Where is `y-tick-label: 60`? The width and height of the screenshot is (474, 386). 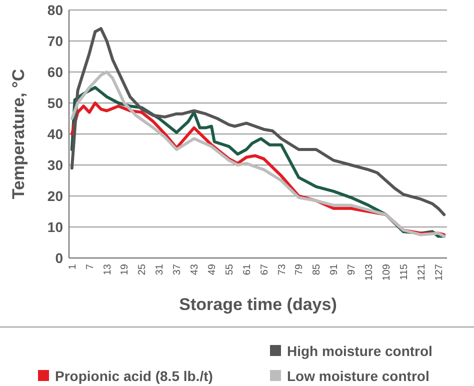
y-tick-label: 60 is located at coordinates (55, 72).